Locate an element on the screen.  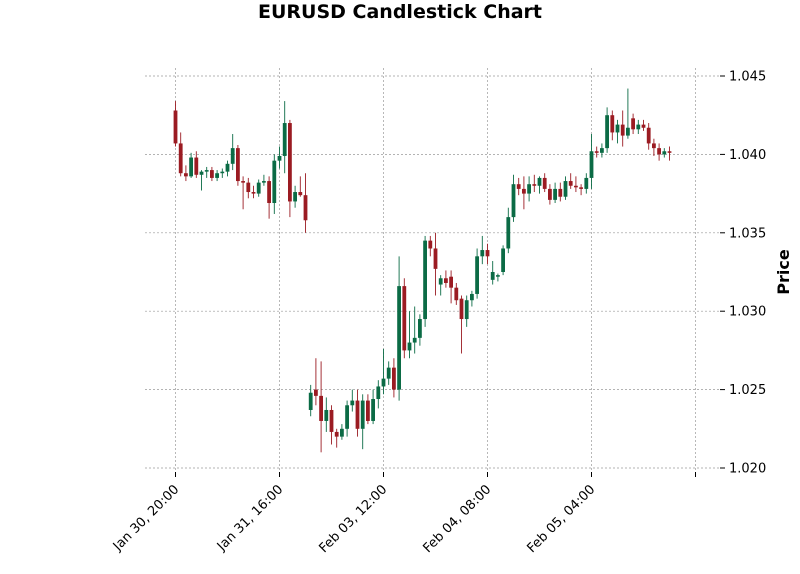
x-tick-label: Feb 05, 04:00 is located at coordinates (561, 519).